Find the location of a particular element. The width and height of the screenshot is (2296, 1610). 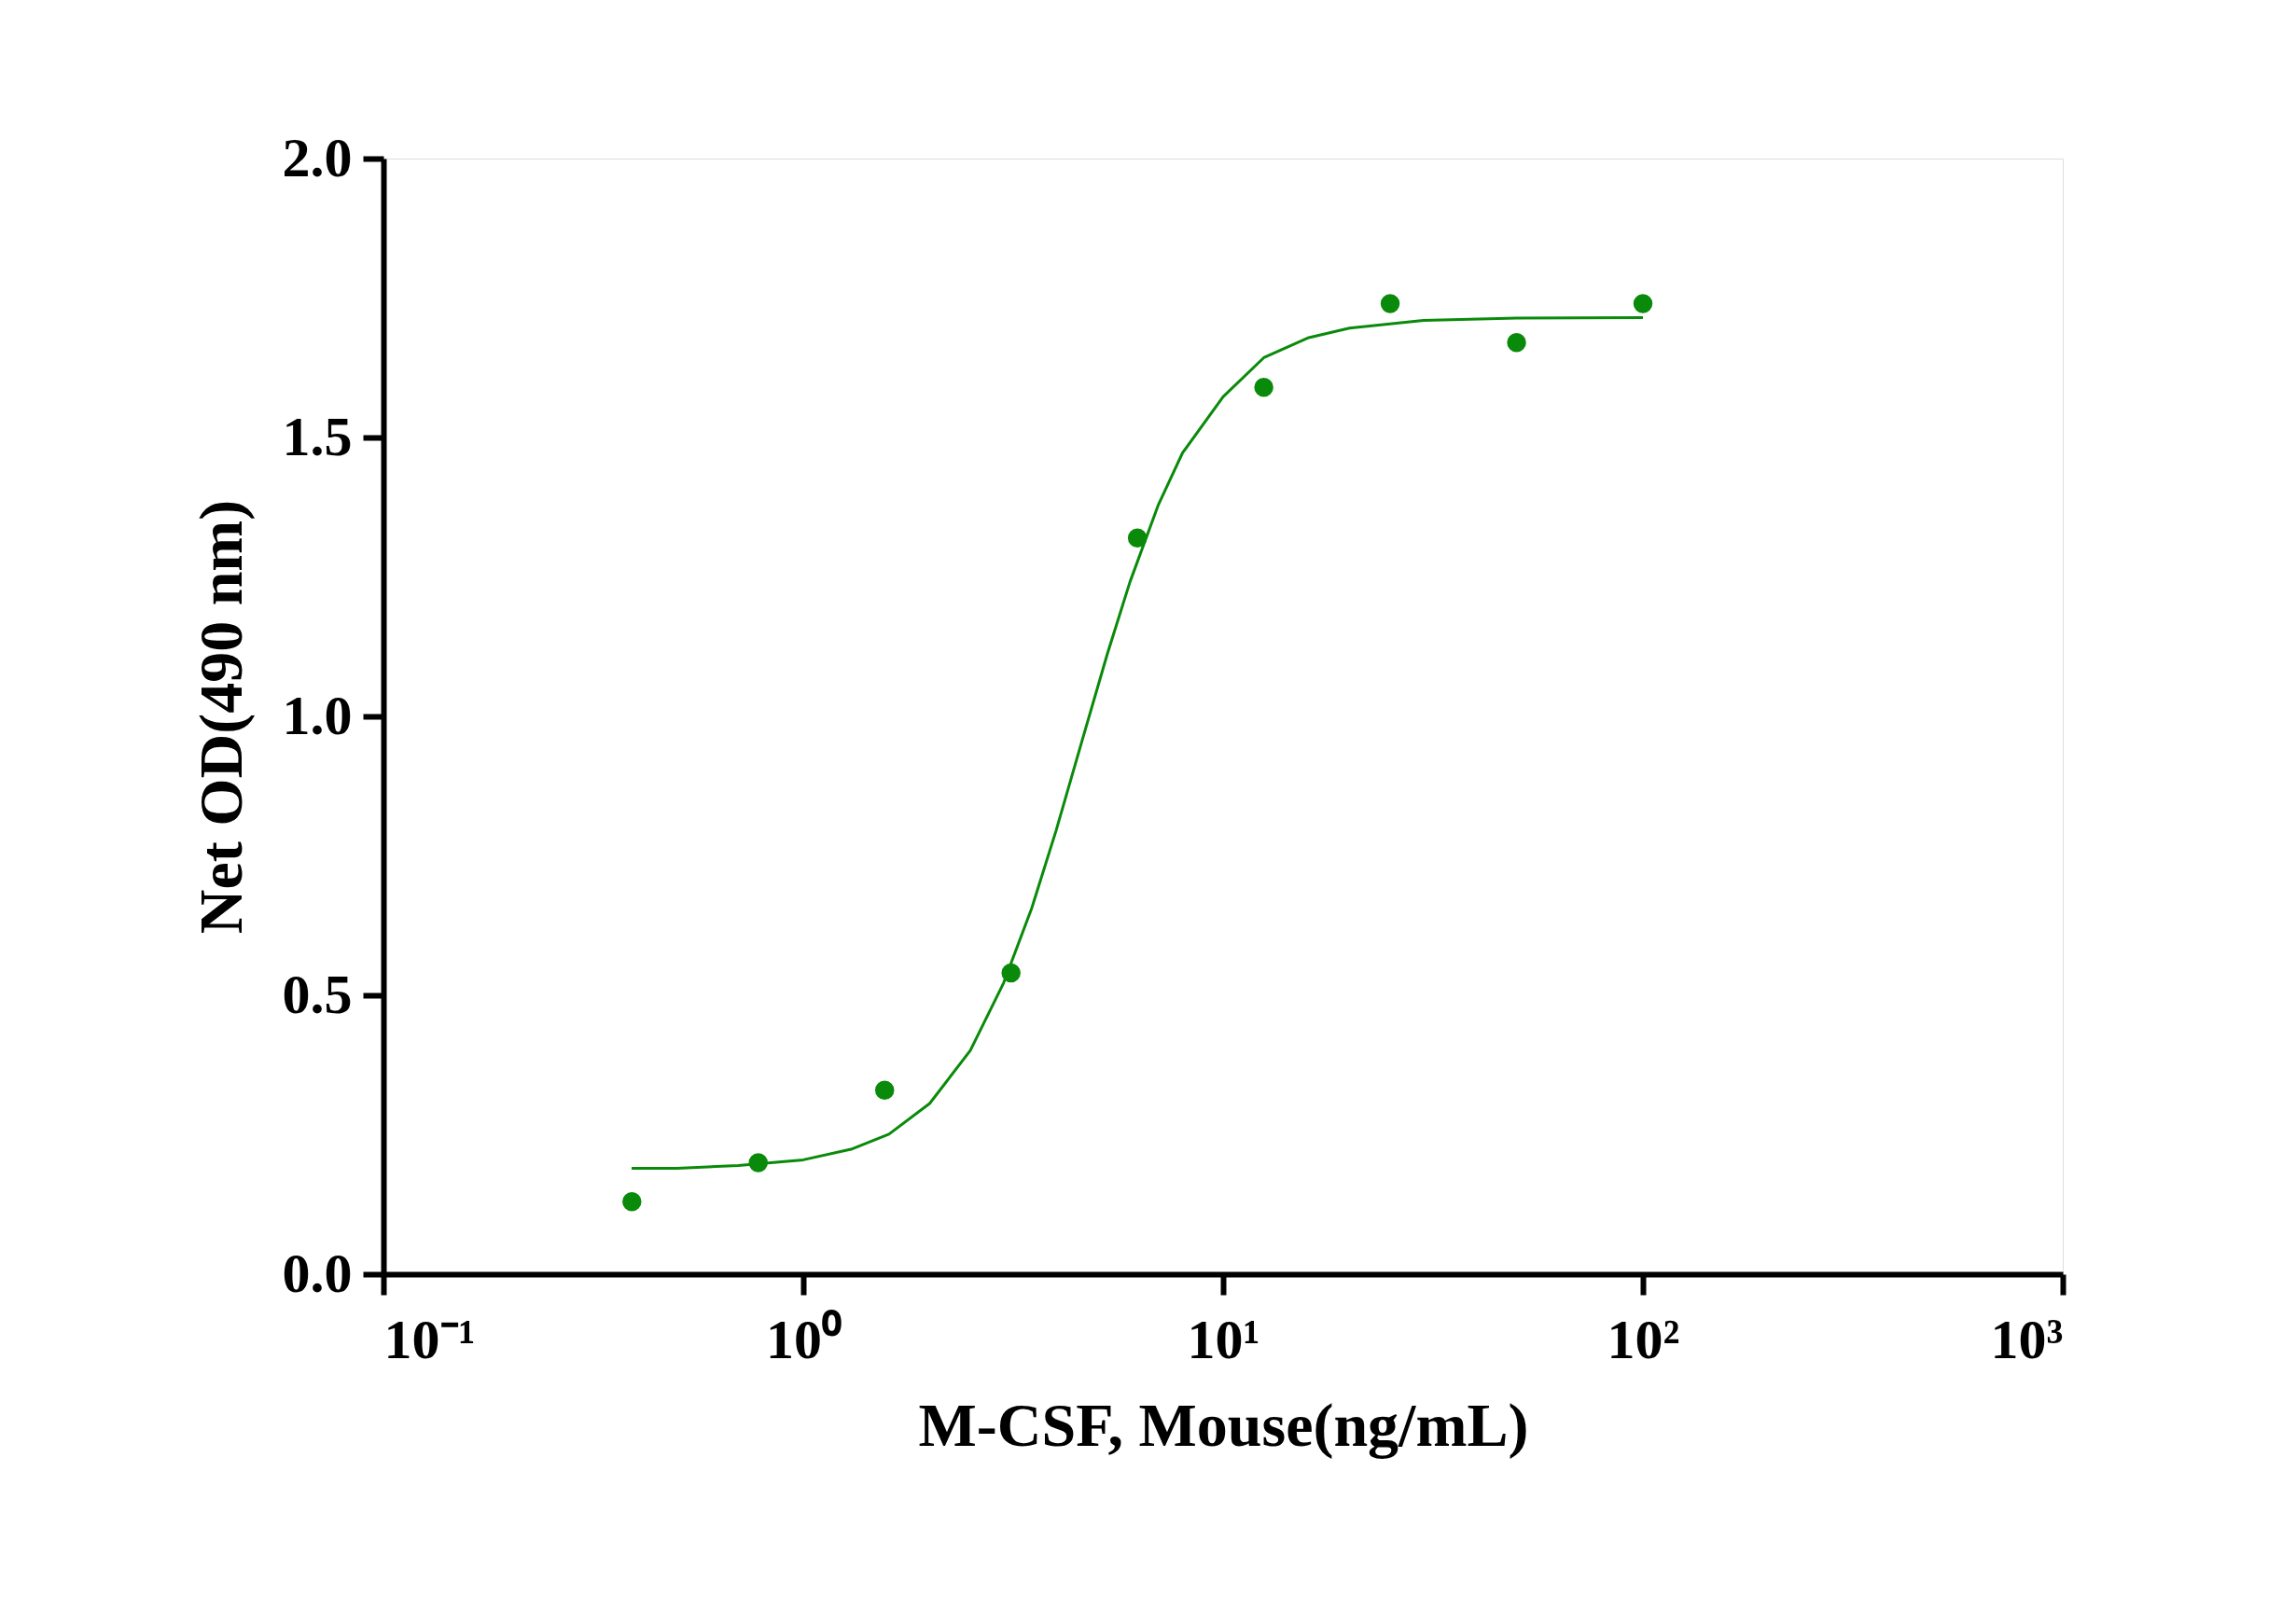

y-tick-label: 0.0 is located at coordinates (317, 1273).